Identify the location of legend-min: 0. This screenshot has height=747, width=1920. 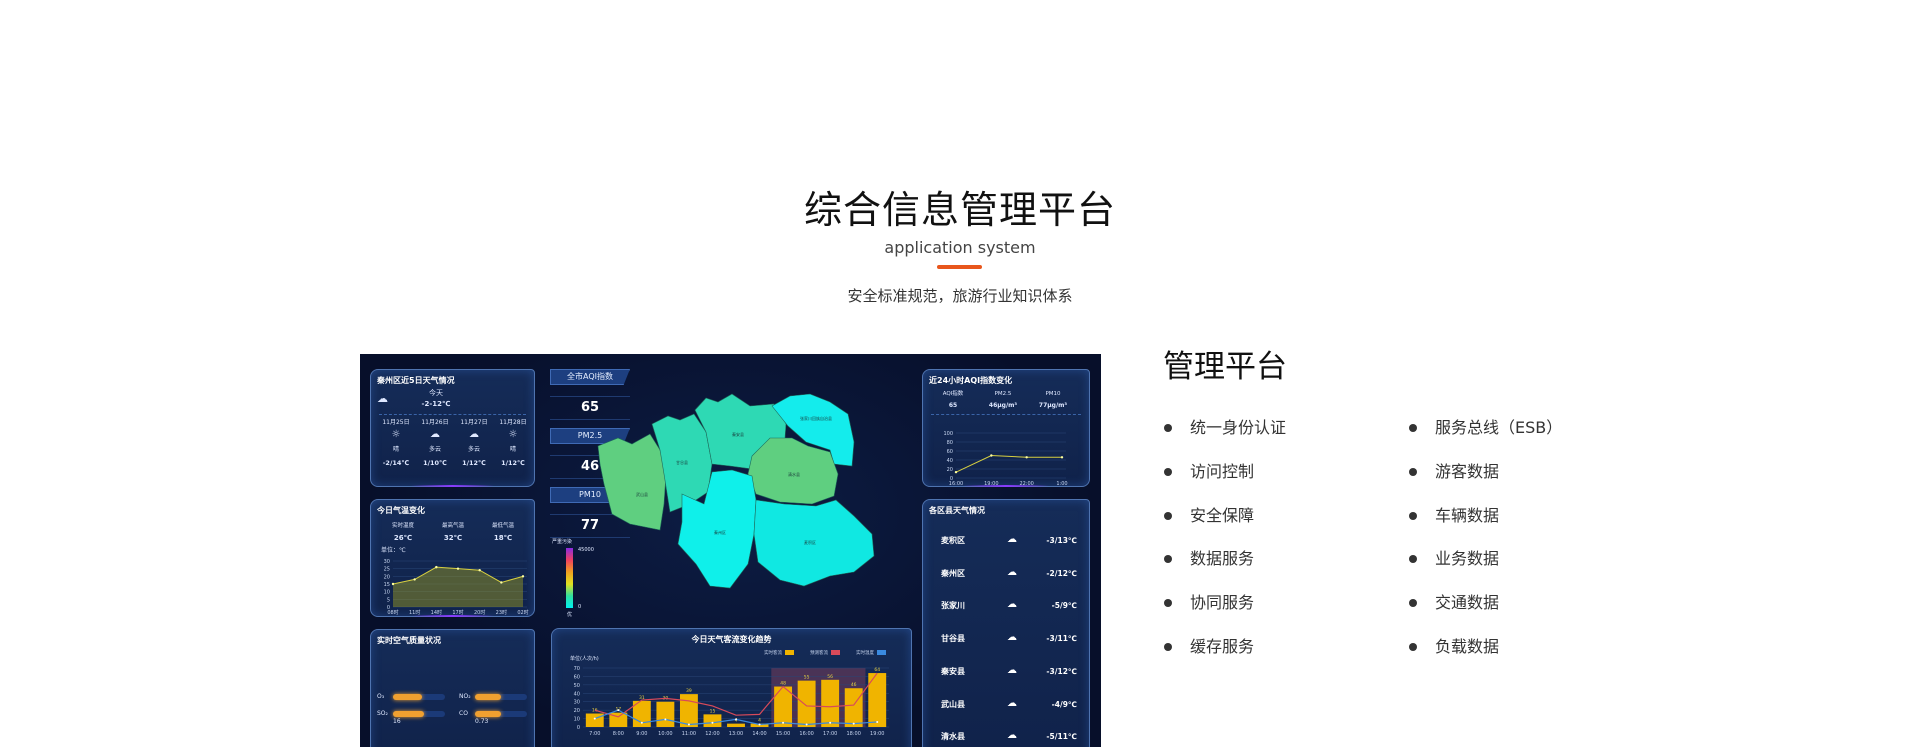
(580, 607).